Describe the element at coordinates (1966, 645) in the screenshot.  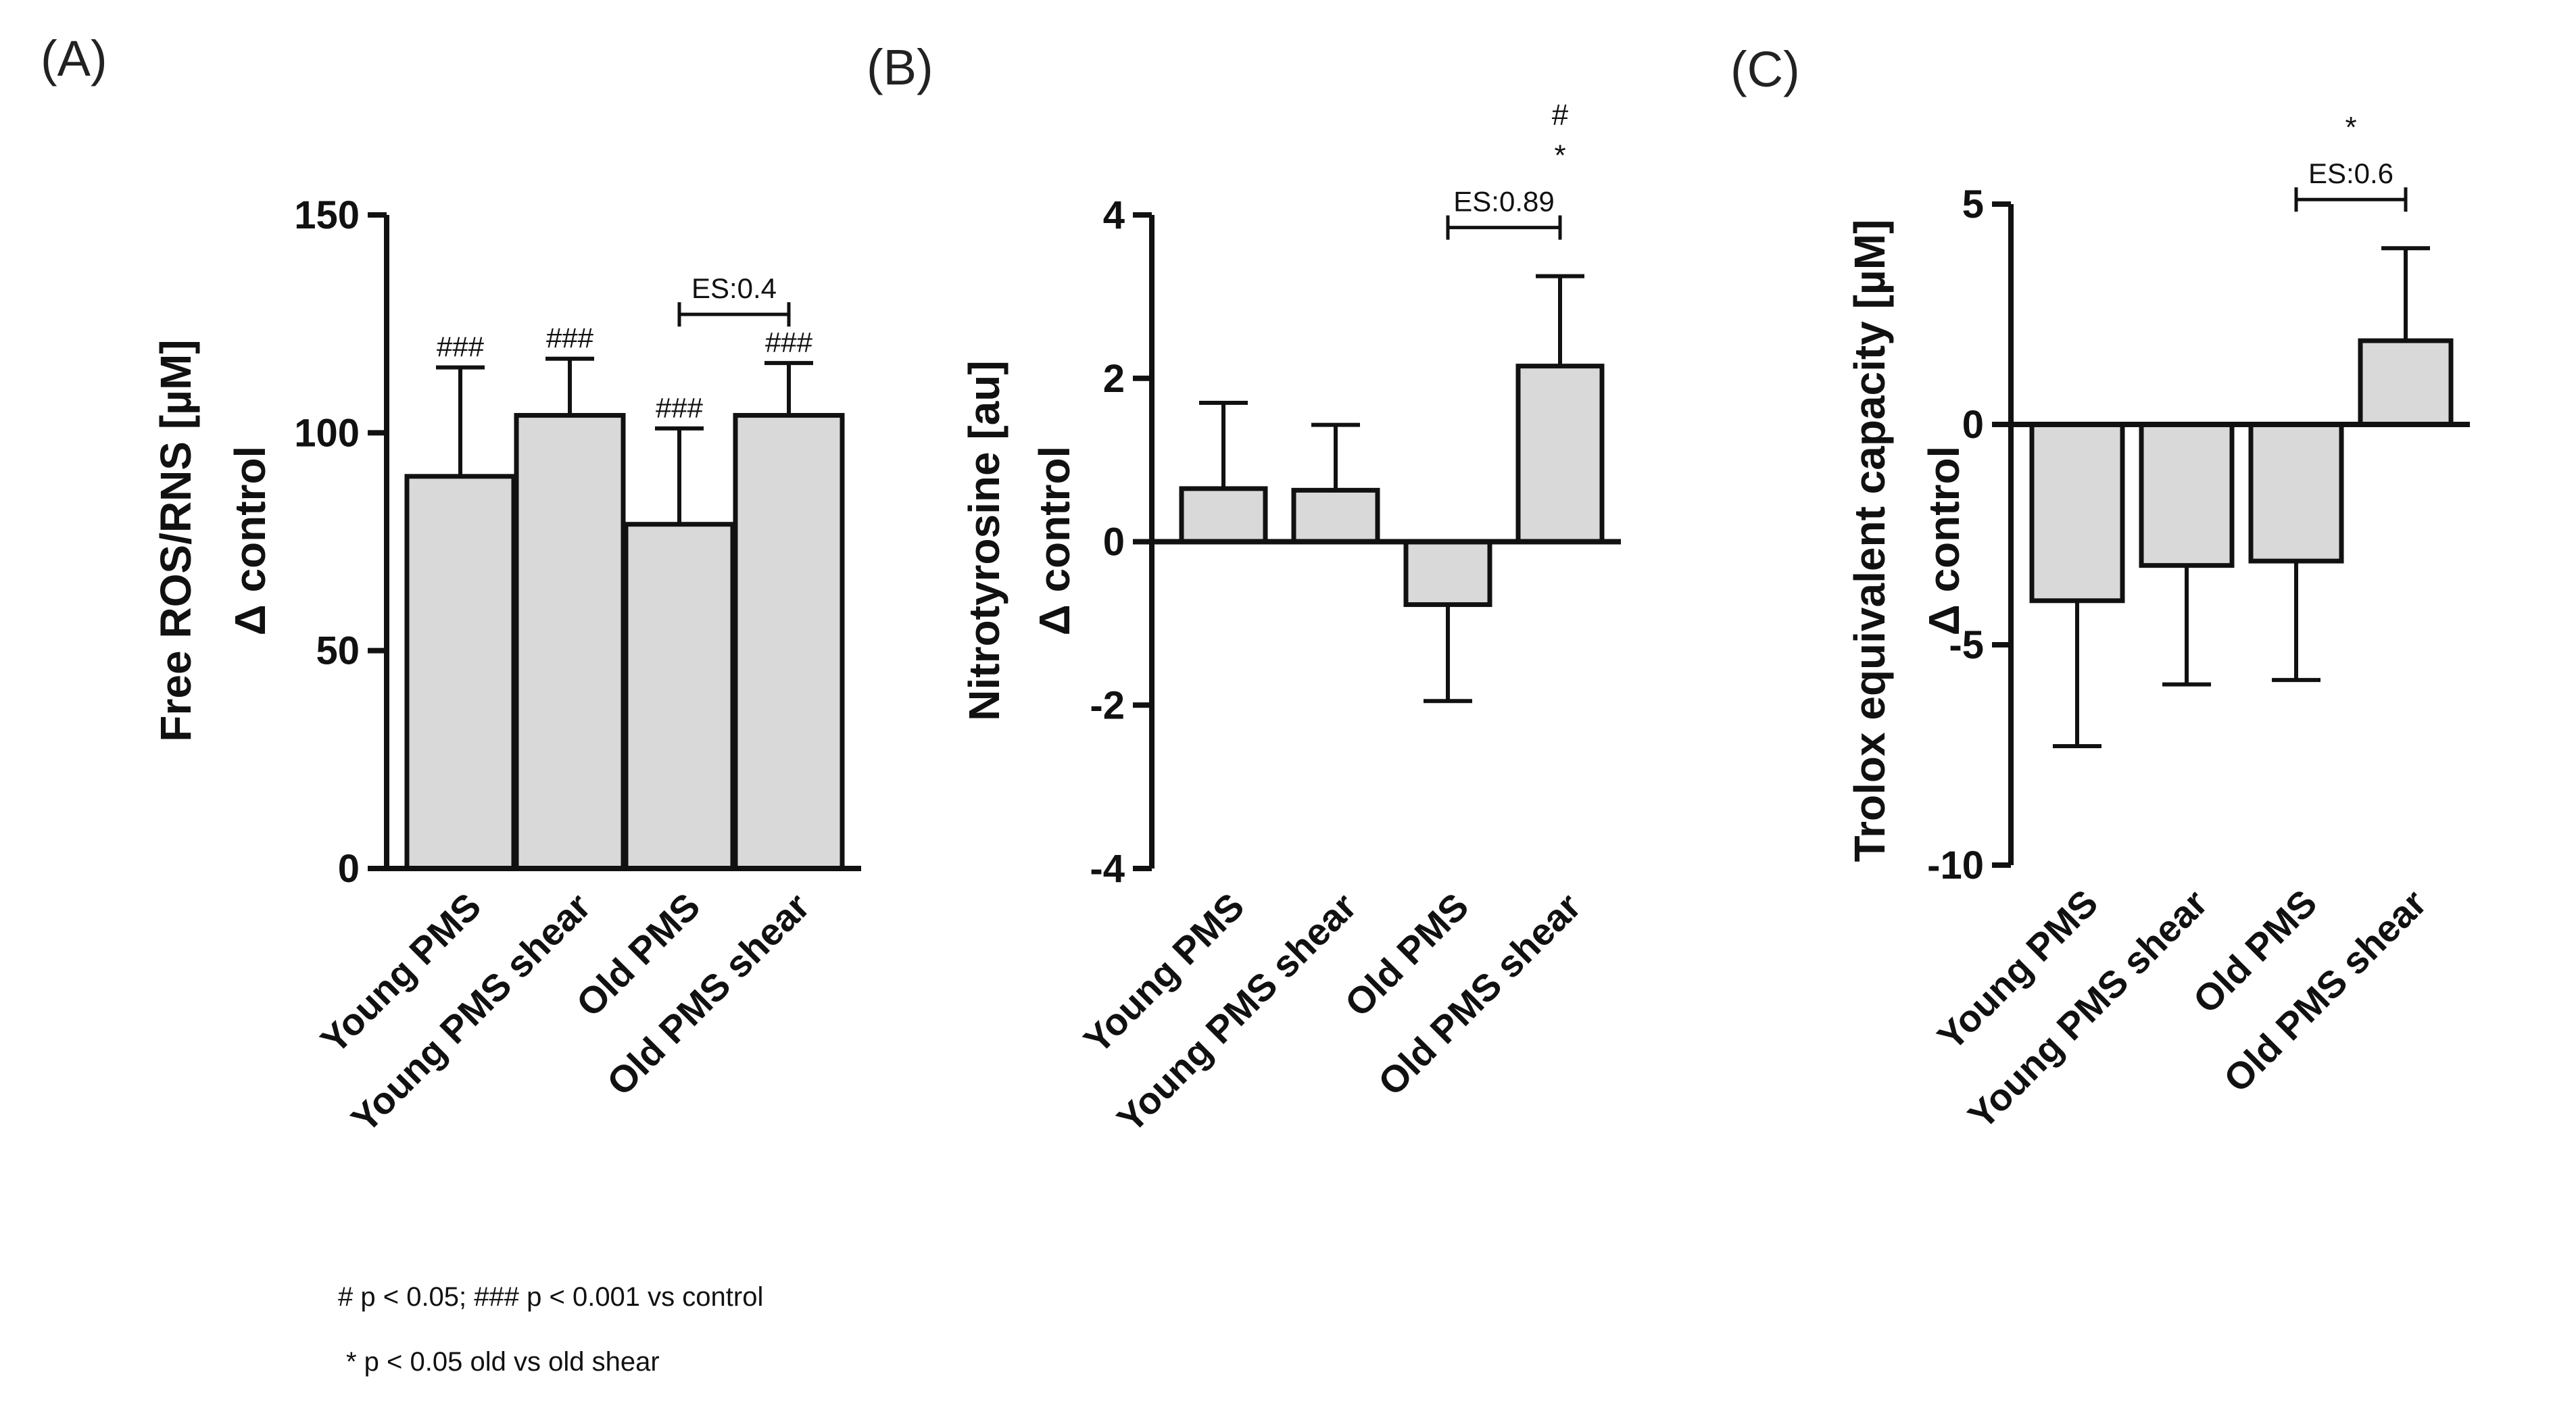
I see `y-tick-label: -5` at that location.